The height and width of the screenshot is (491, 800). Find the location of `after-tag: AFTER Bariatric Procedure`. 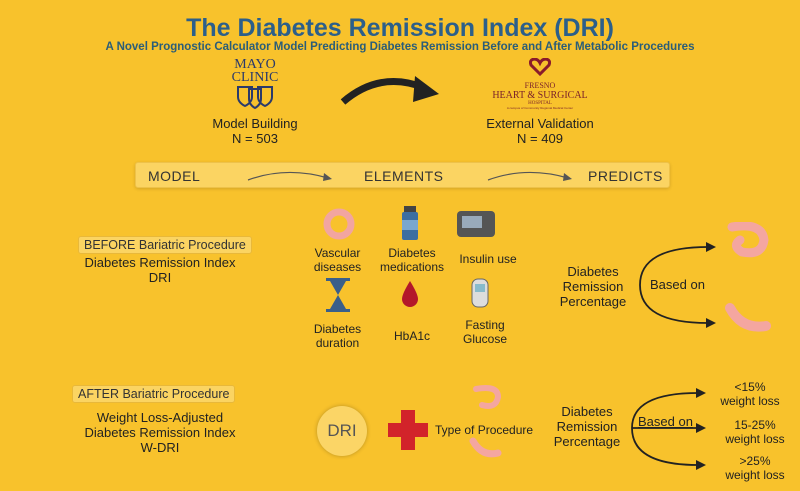

after-tag: AFTER Bariatric Procedure is located at coordinates (154, 394).